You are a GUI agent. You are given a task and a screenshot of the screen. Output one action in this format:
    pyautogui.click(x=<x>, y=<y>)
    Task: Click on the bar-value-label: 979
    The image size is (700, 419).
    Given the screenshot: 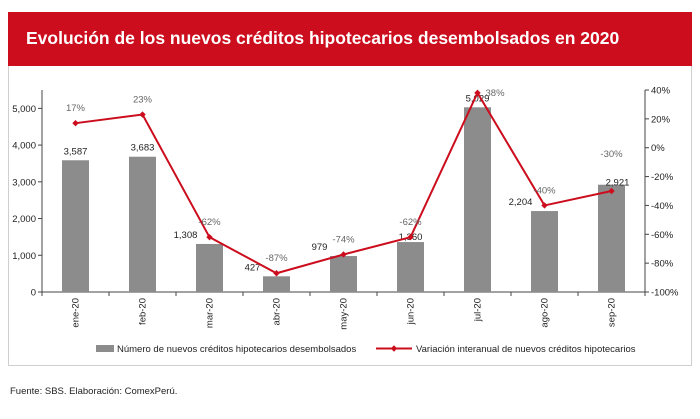 What is the action you would take?
    pyautogui.click(x=320, y=247)
    